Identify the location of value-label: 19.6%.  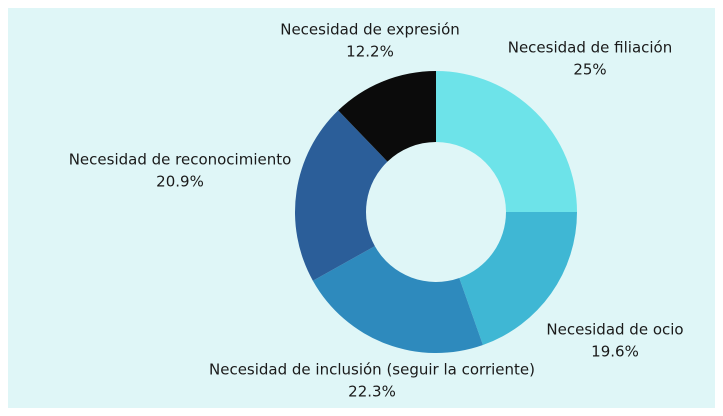
(615, 352).